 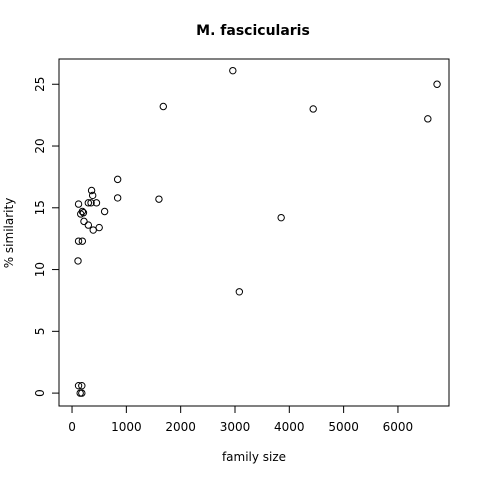 I want to click on x-tick-label: 2000, so click(x=180, y=427).